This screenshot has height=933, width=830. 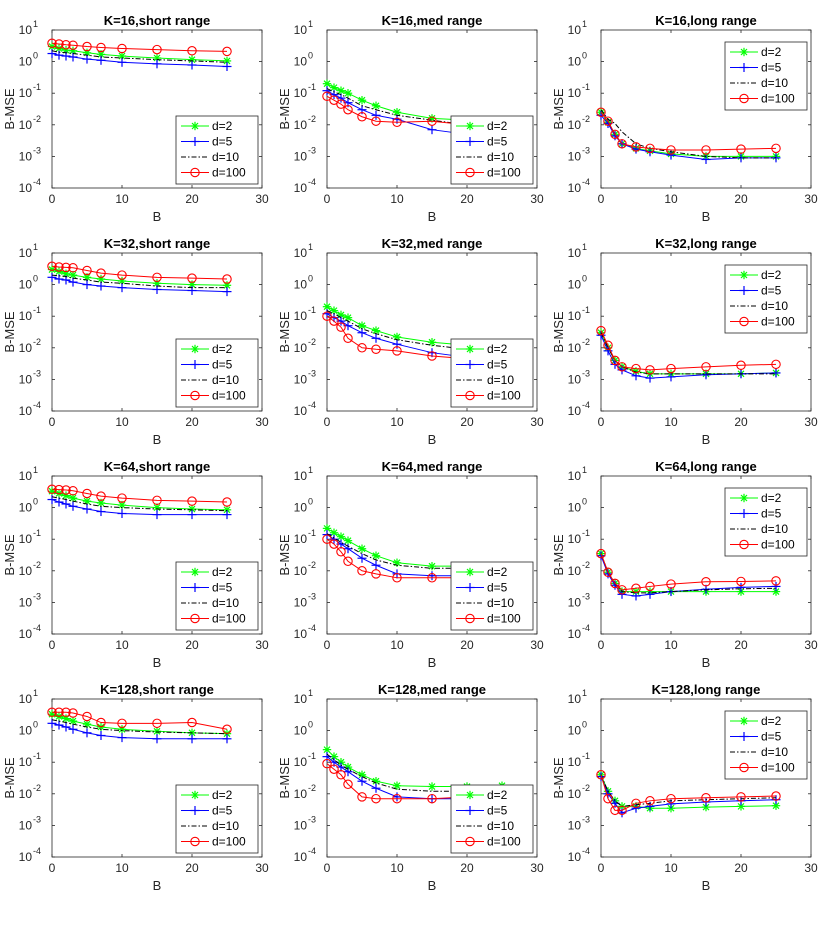 I want to click on legend-label: d=10, so click(x=225, y=380).